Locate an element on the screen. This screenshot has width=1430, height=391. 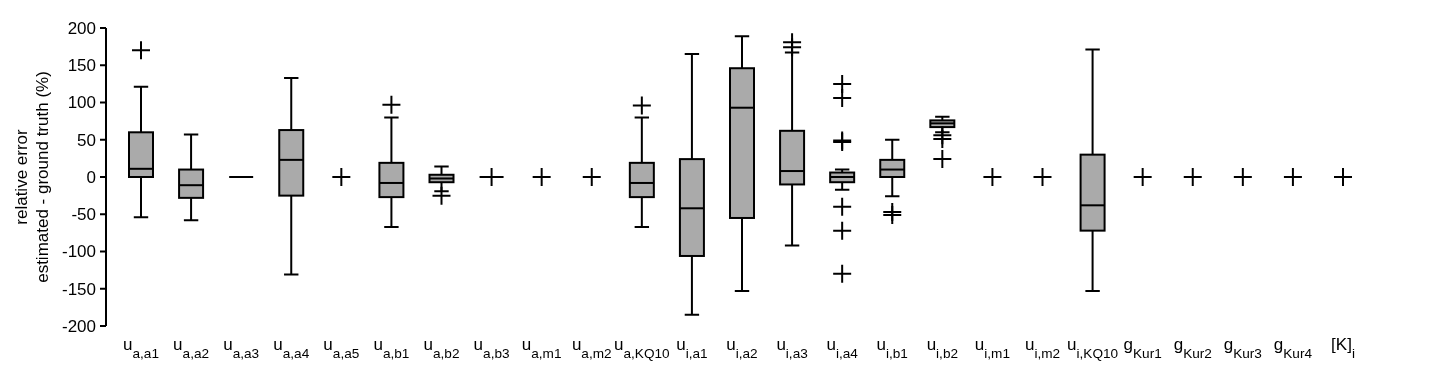
x-tick-label: u$_{a,b2}$ is located at coordinates (441, 348).